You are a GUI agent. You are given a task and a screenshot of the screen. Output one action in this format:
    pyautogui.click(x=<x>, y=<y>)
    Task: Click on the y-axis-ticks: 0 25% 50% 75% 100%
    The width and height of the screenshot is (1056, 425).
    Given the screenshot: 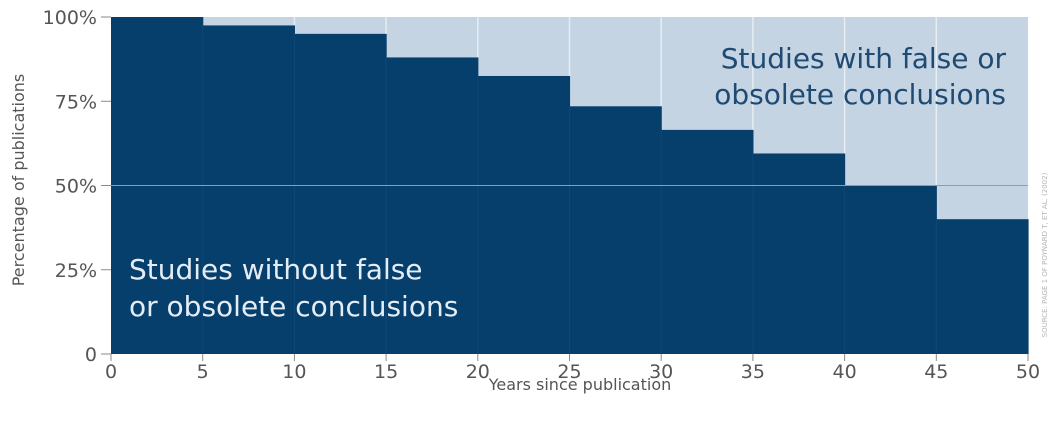 What is the action you would take?
    pyautogui.click(x=77, y=186)
    